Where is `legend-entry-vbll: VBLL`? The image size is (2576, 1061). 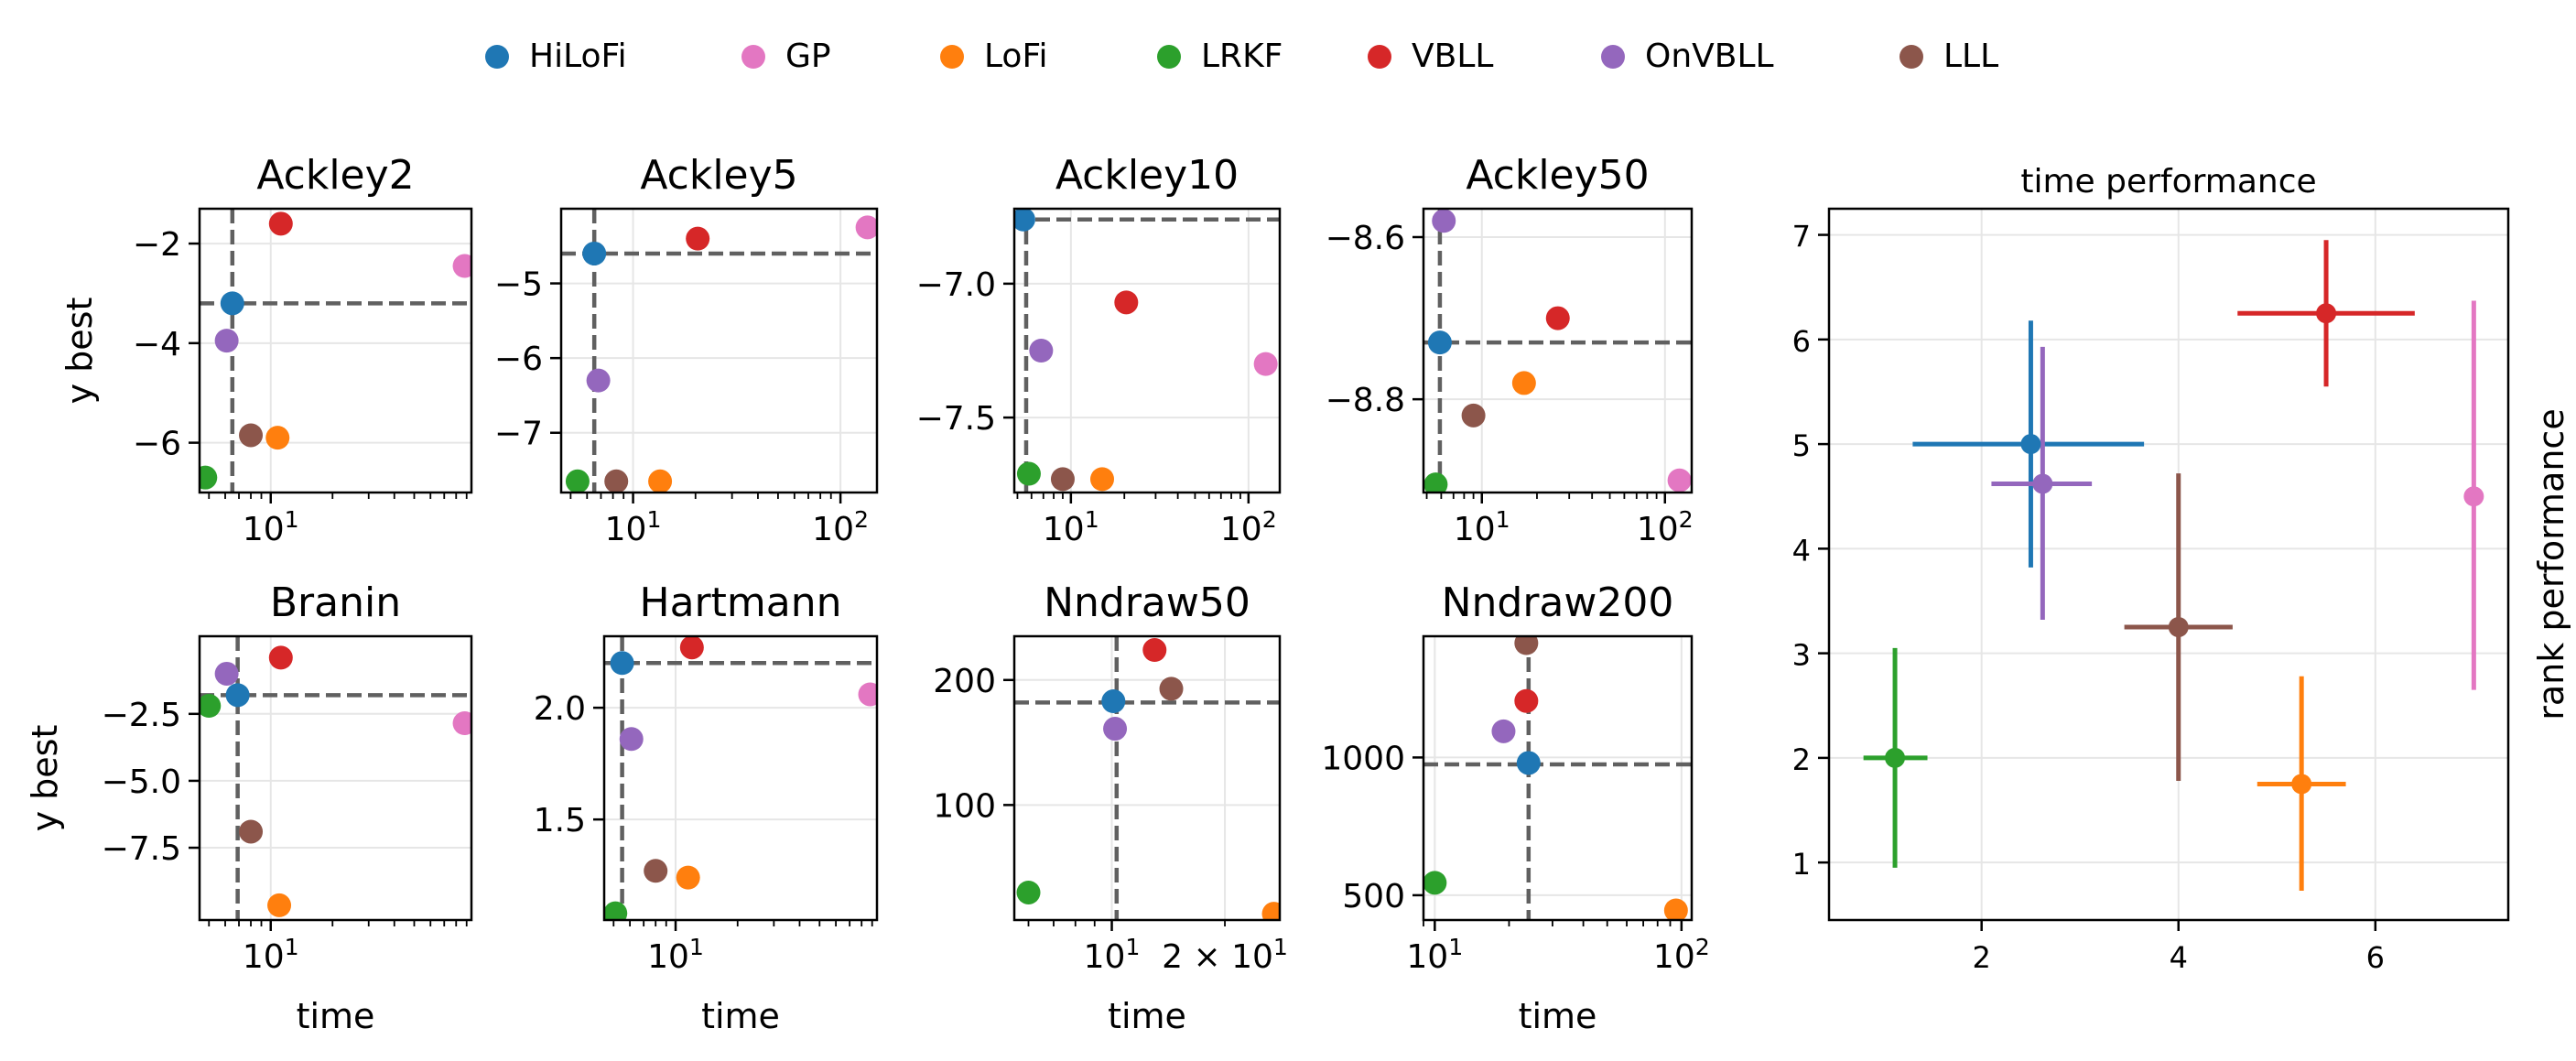 legend-entry-vbll: VBLL is located at coordinates (1430, 56).